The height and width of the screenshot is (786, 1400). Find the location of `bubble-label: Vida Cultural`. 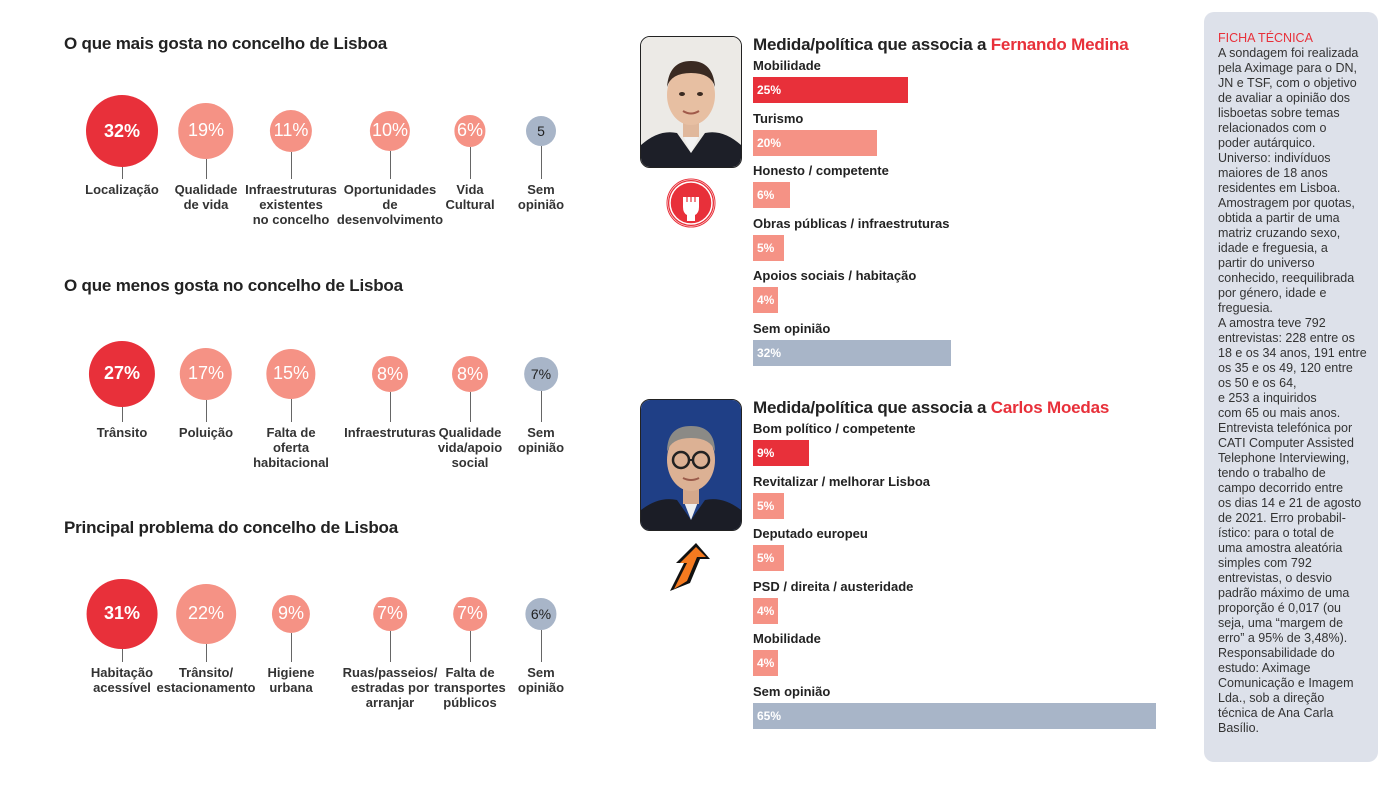

bubble-label: Vida Cultural is located at coordinates (470, 197).